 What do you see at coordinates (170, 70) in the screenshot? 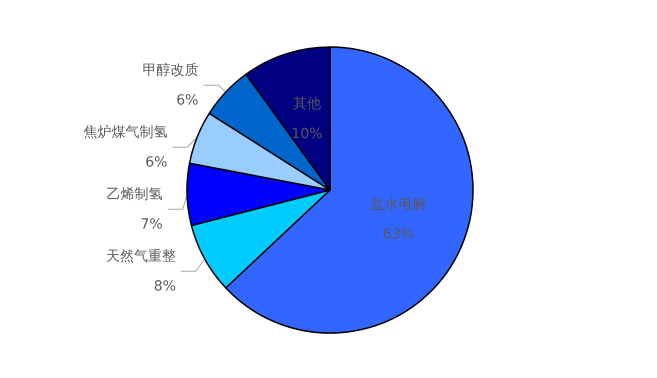
I see `slice-label: 甲醇改质` at bounding box center [170, 70].